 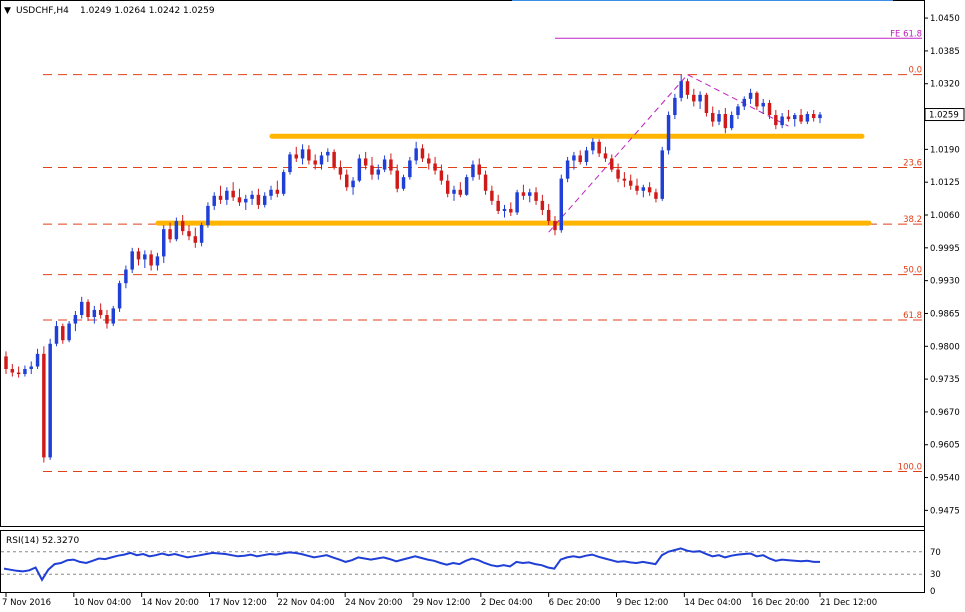 I want to click on fib-level-label: 38.2, so click(x=912, y=220).